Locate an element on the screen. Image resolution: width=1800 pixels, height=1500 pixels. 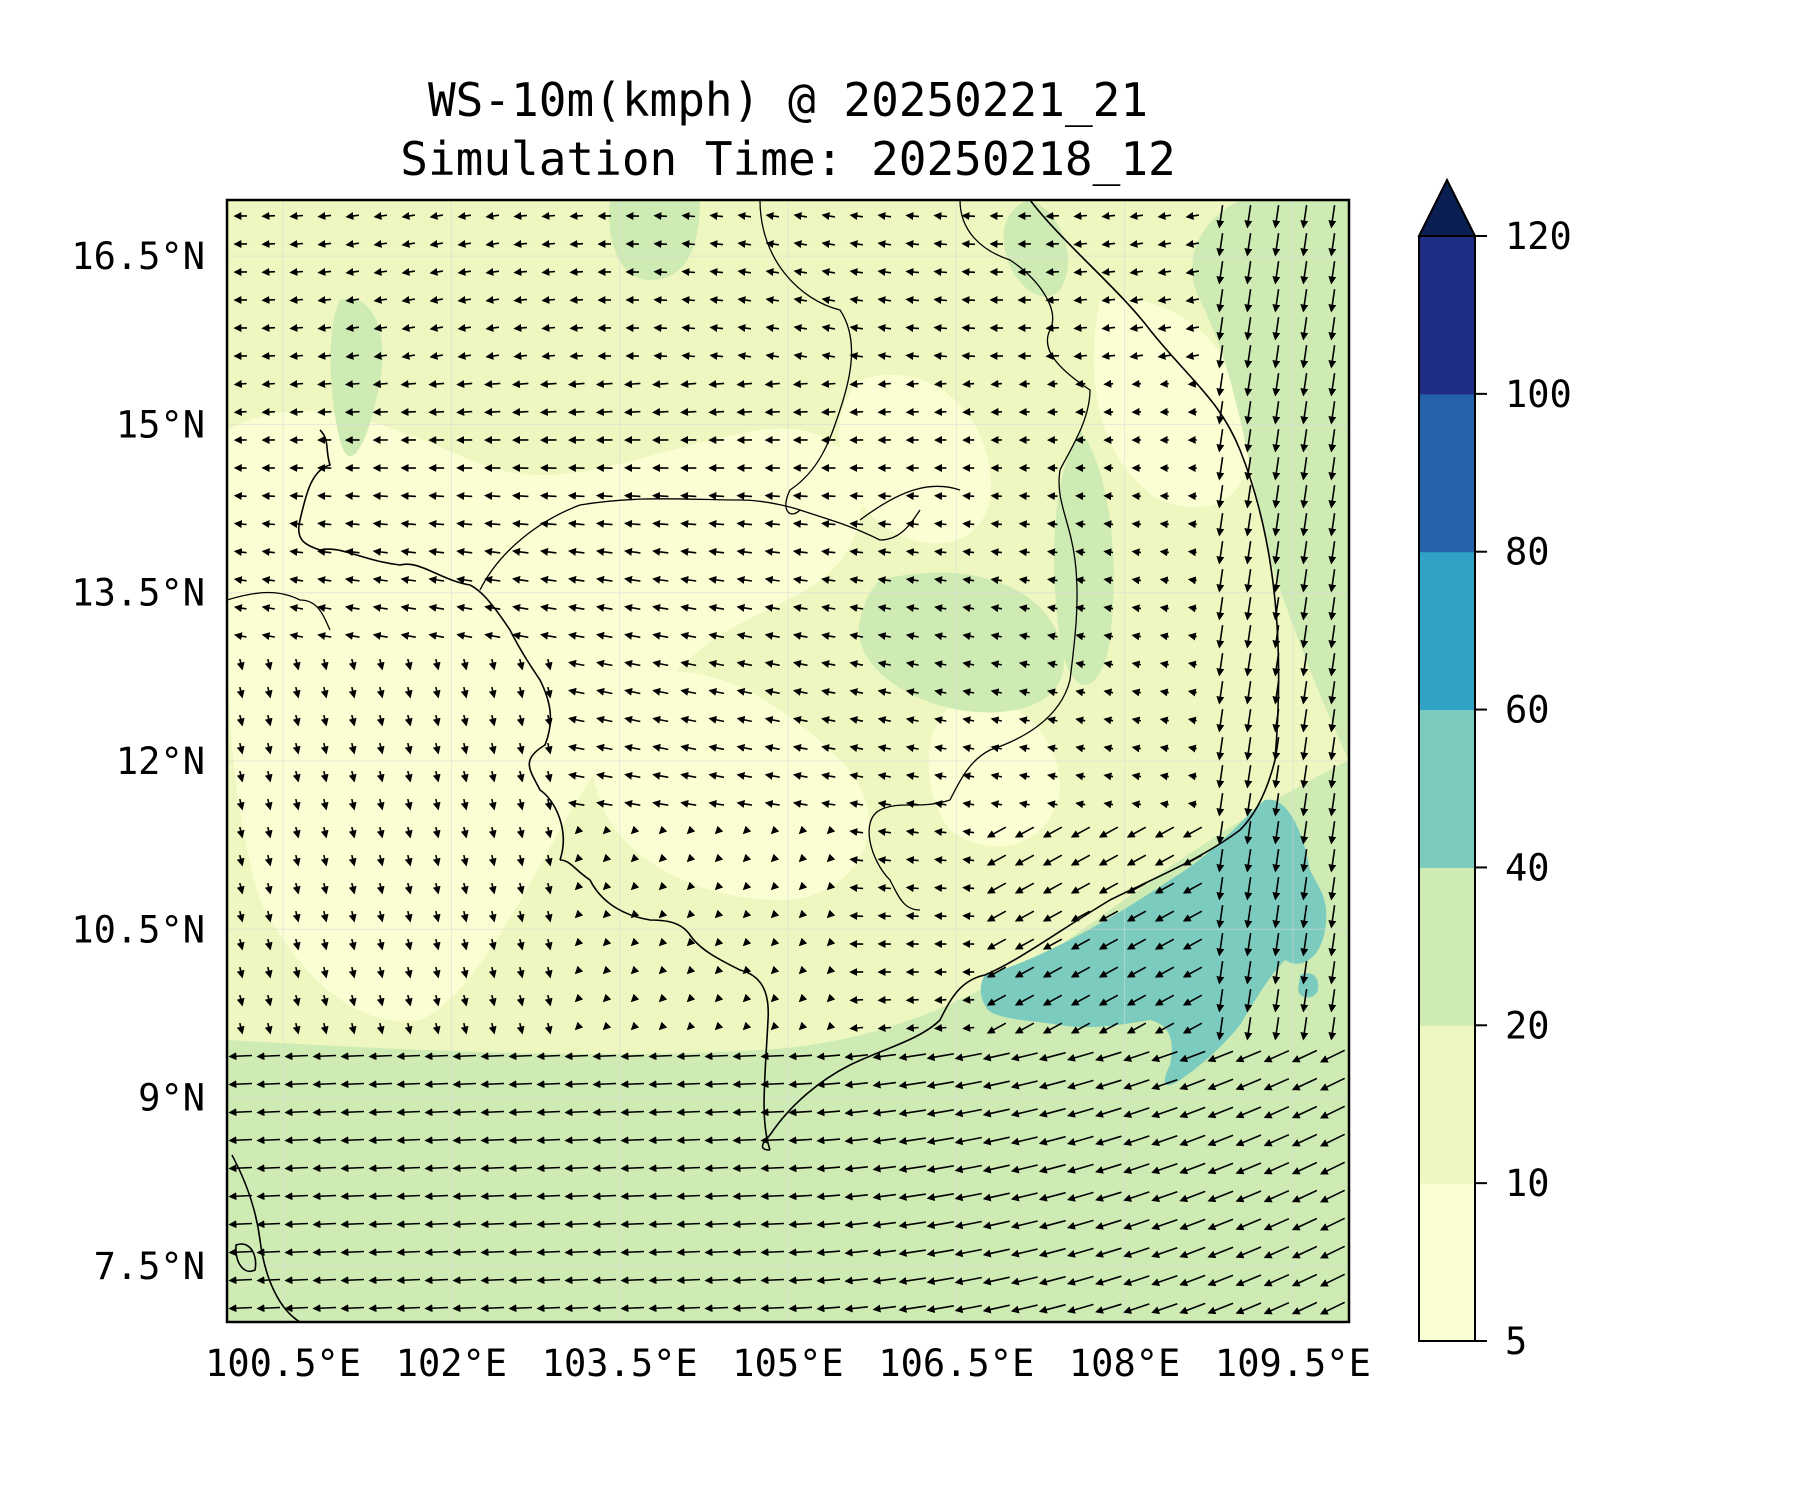
lon-tick-label: 100.5°E is located at coordinates (283, 1363).